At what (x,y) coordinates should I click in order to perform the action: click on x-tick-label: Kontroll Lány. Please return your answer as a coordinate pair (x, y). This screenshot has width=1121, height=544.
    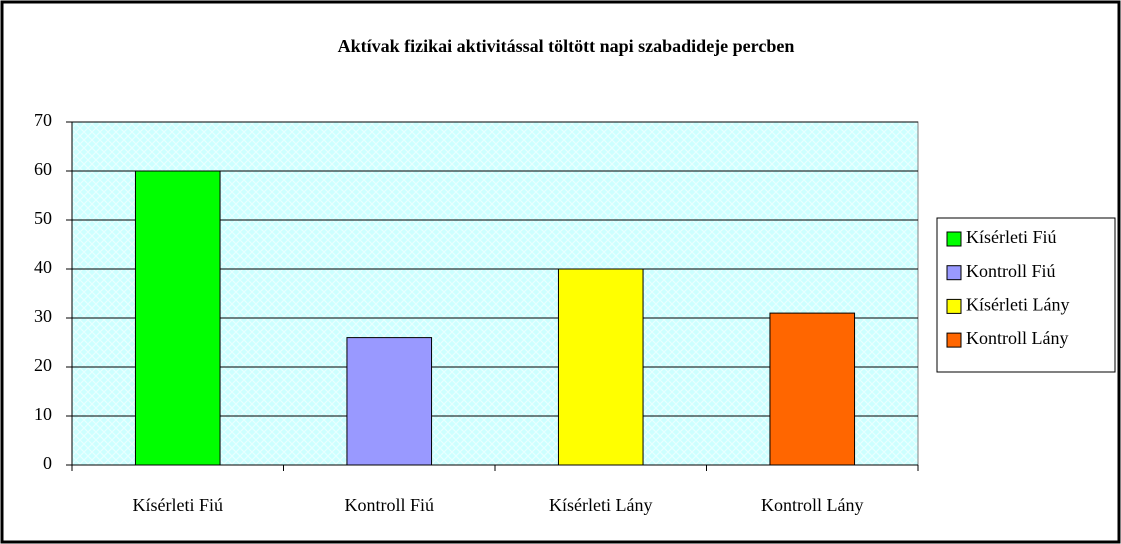
    Looking at the image, I should click on (812, 505).